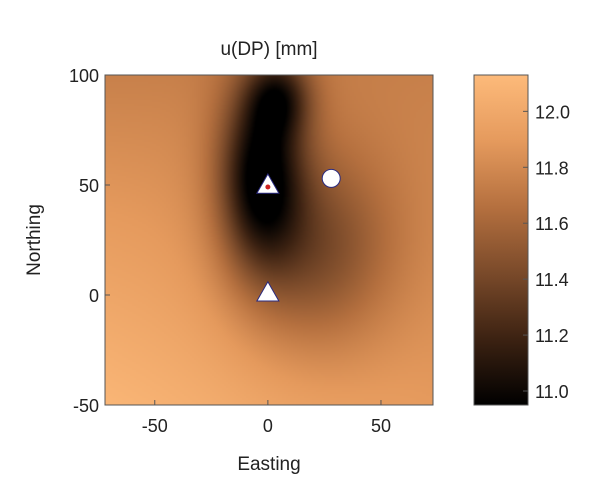 This screenshot has height=500, width=596. Describe the element at coordinates (268, 464) in the screenshot. I see `x-axis-label: Easting` at that location.